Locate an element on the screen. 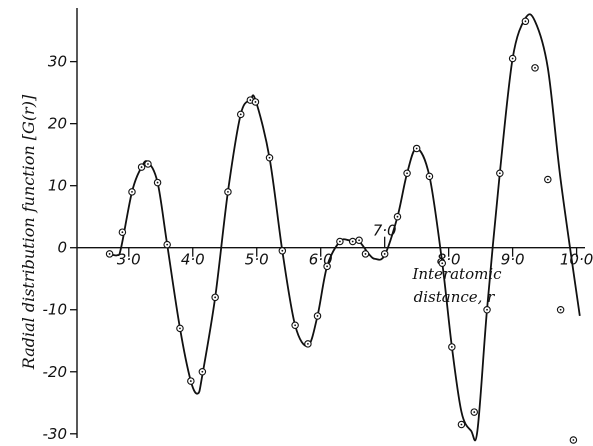 This screenshot has height=446, width=593. y-axis-title: Radial distribution function [G(r)] is located at coordinates (28, 232).